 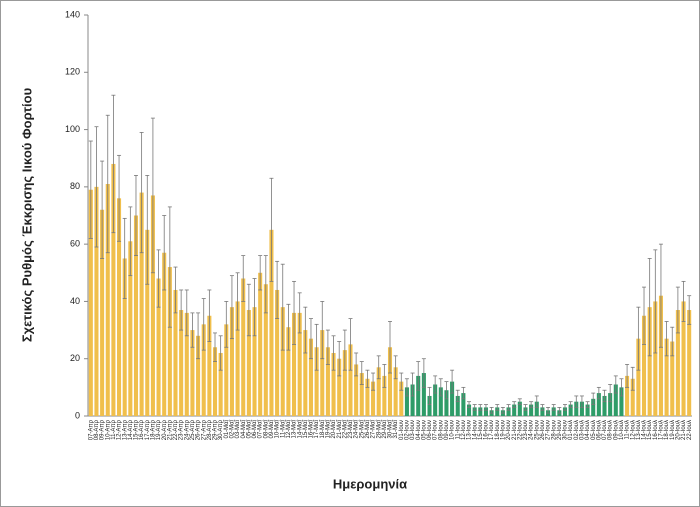 What do you see at coordinates (560, 430) in the screenshot?
I see `x-tick-label: 29-Ιουν` at bounding box center [560, 430].